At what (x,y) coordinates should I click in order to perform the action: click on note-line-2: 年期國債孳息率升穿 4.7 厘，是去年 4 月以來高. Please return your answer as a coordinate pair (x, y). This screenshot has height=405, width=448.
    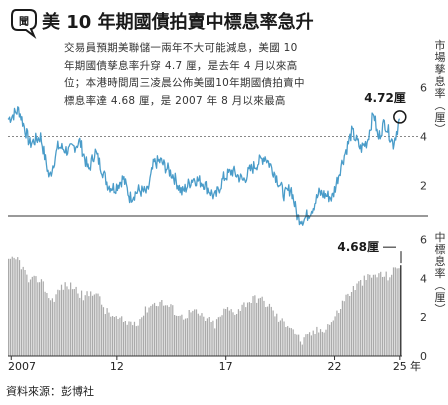
    Looking at the image, I should click on (181, 65).